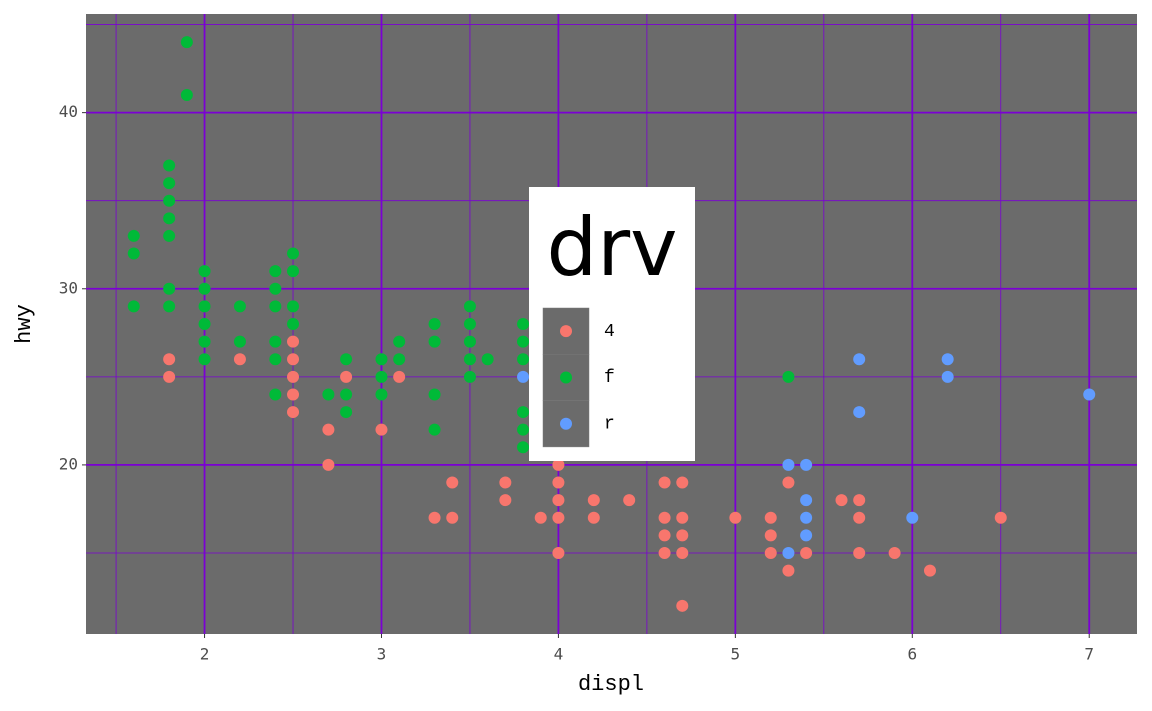  What do you see at coordinates (609, 378) in the screenshot?
I see `legend-label: f` at bounding box center [609, 378].